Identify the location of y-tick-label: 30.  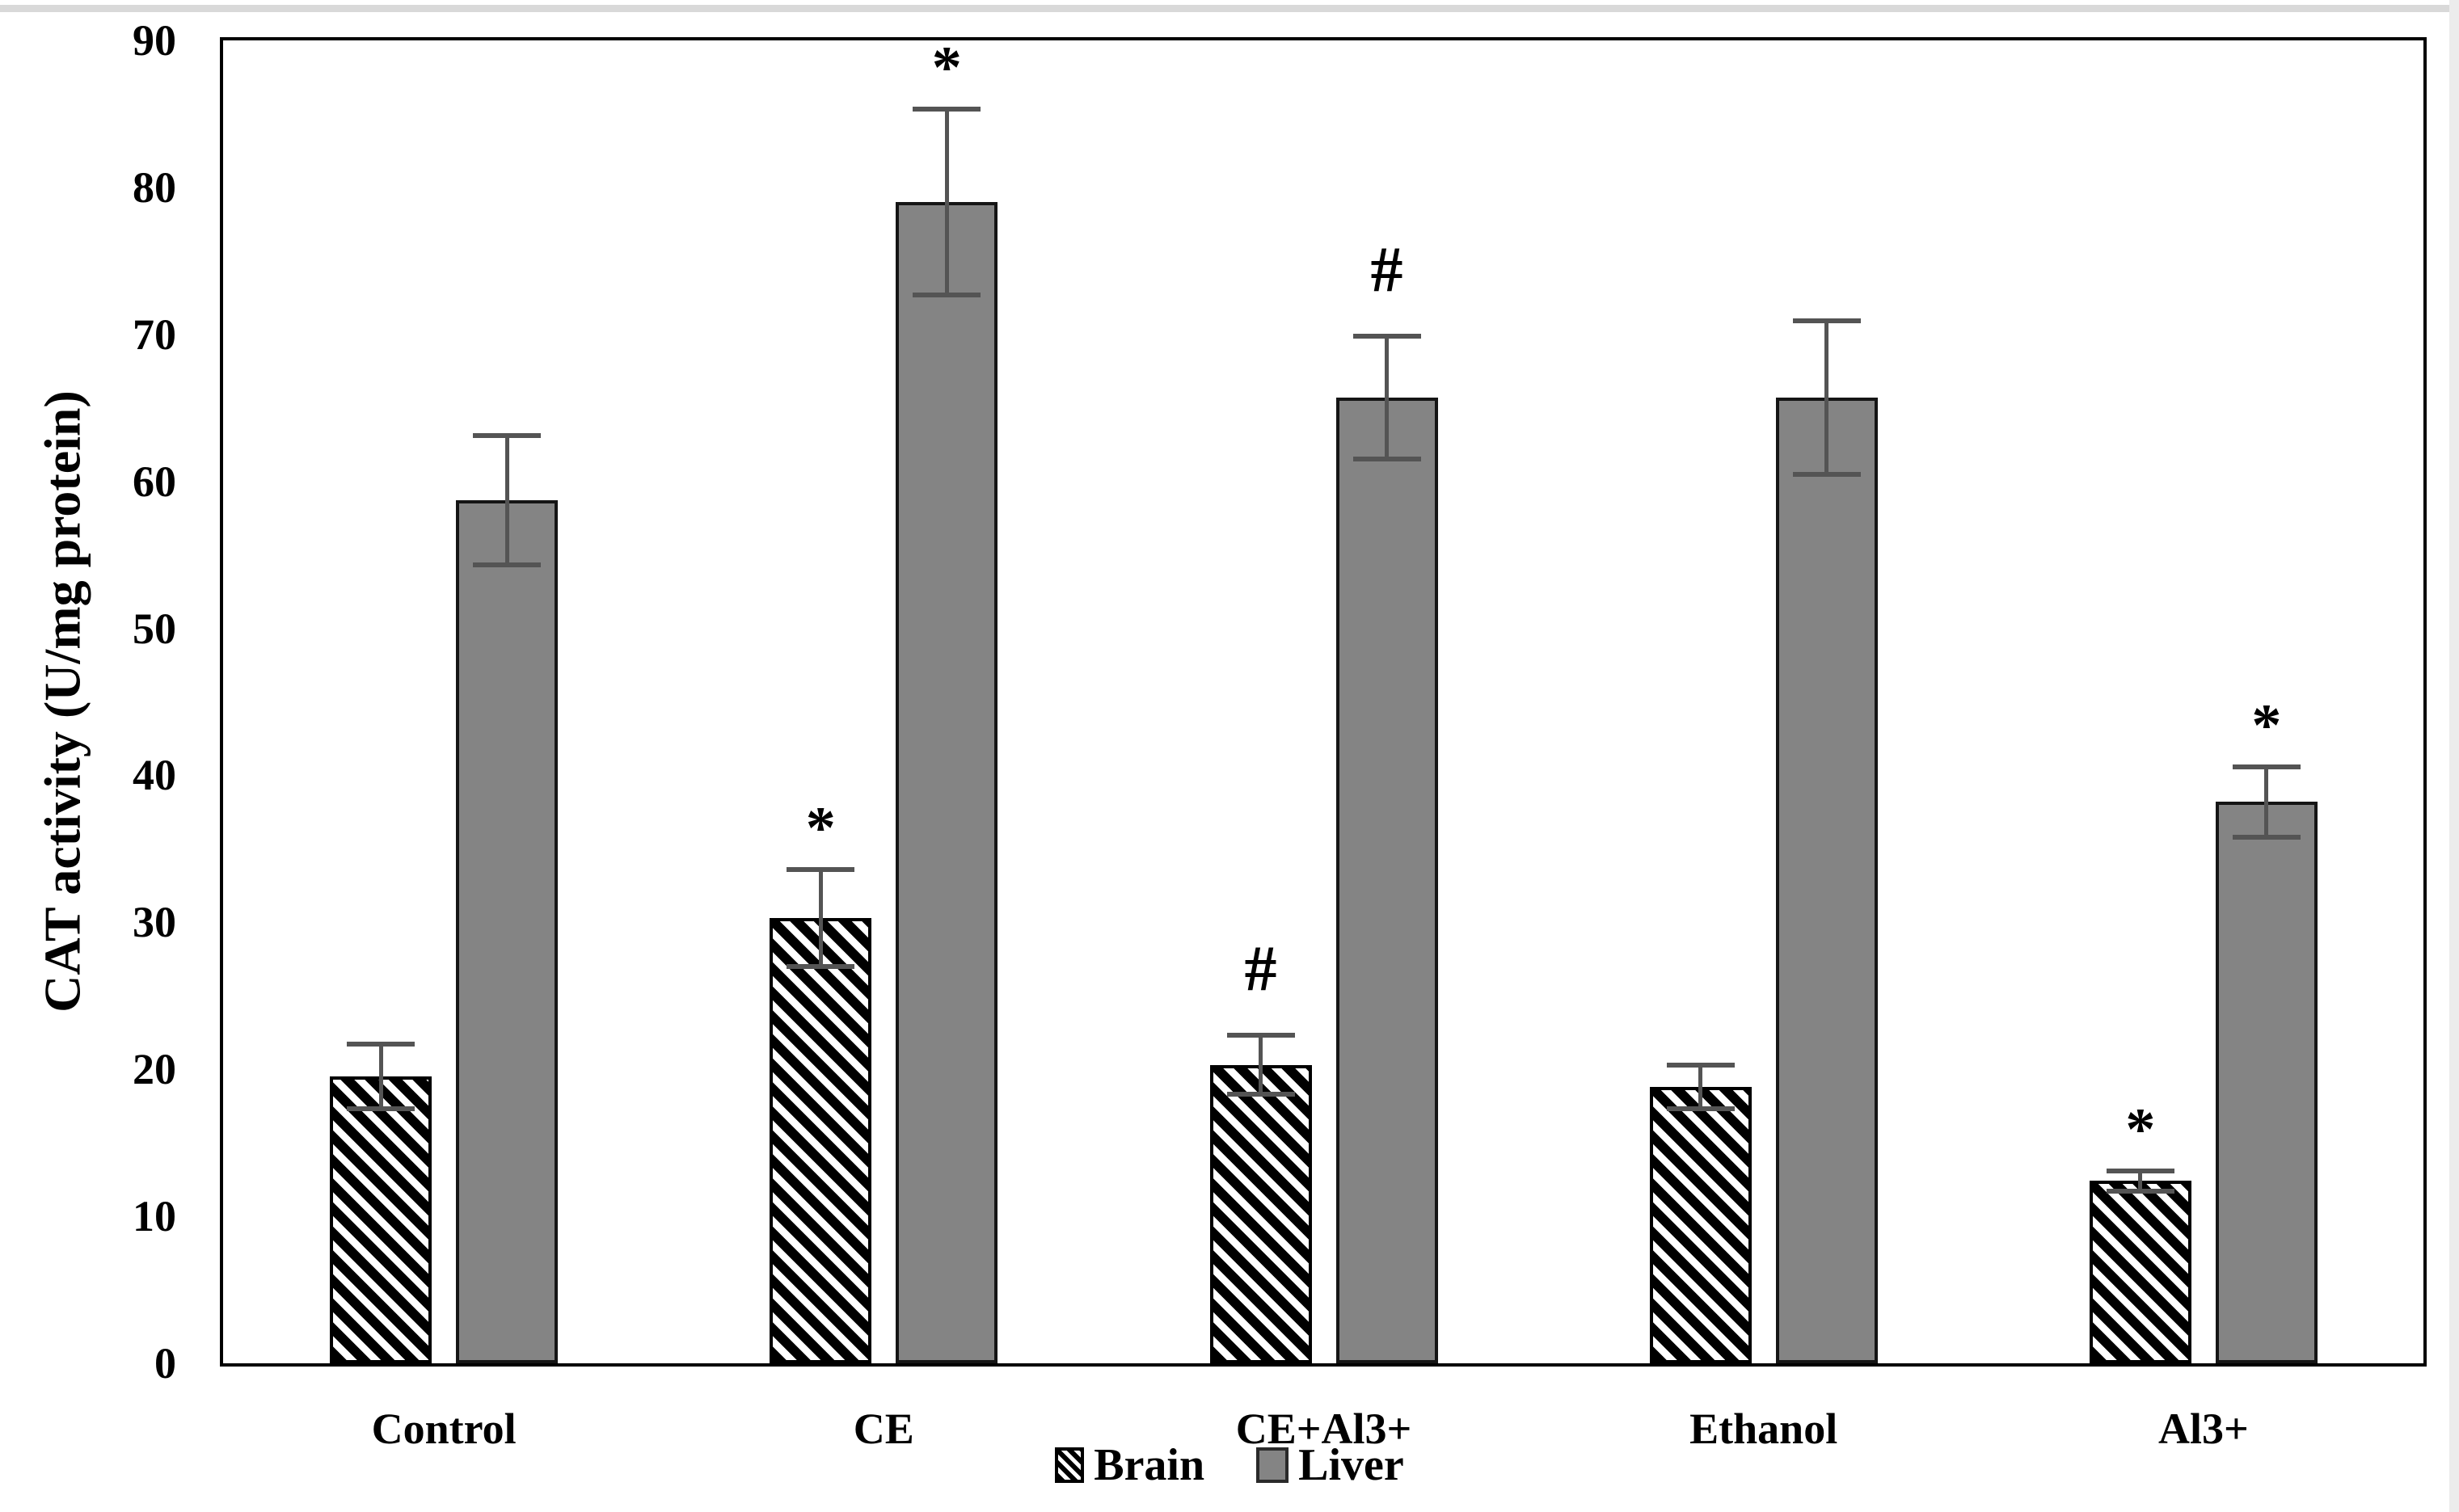
(154, 922).